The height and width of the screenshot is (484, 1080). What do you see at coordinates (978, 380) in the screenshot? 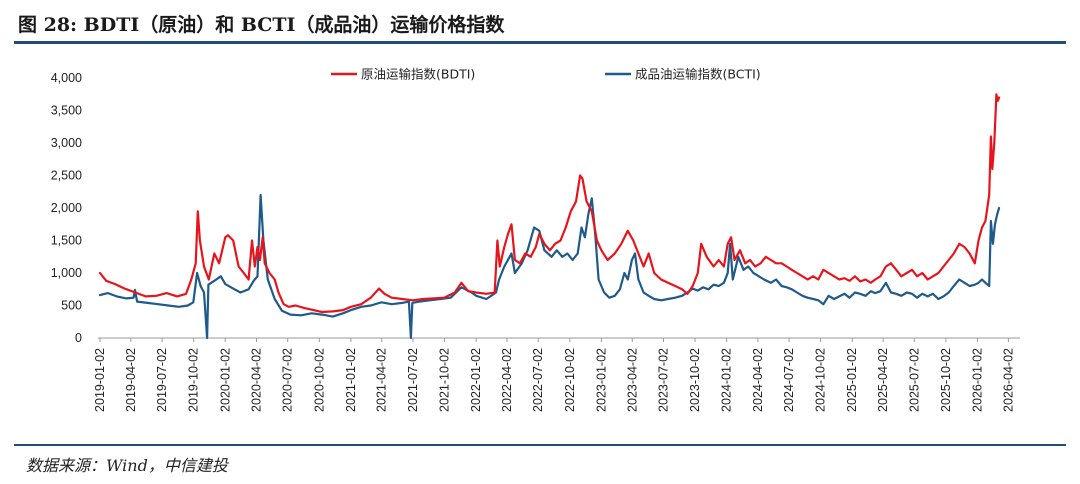
I see `x-tick-label: 2026-01-02` at bounding box center [978, 380].